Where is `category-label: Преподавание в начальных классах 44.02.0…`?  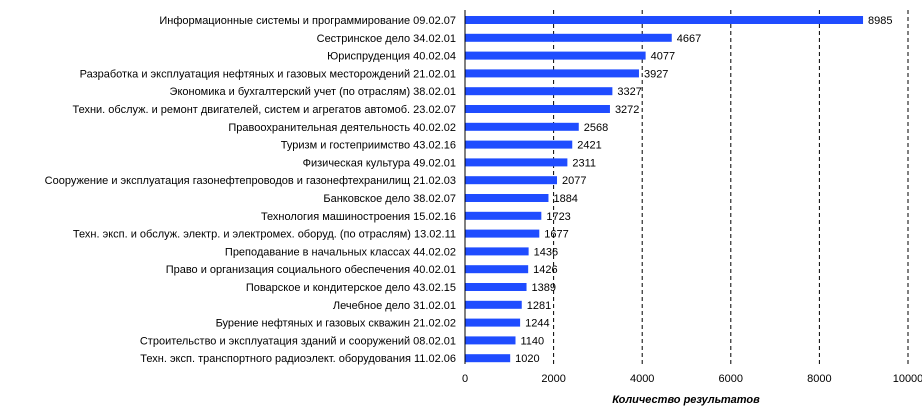 category-label: Преподавание в начальных классах 44.02.0… is located at coordinates (340, 252).